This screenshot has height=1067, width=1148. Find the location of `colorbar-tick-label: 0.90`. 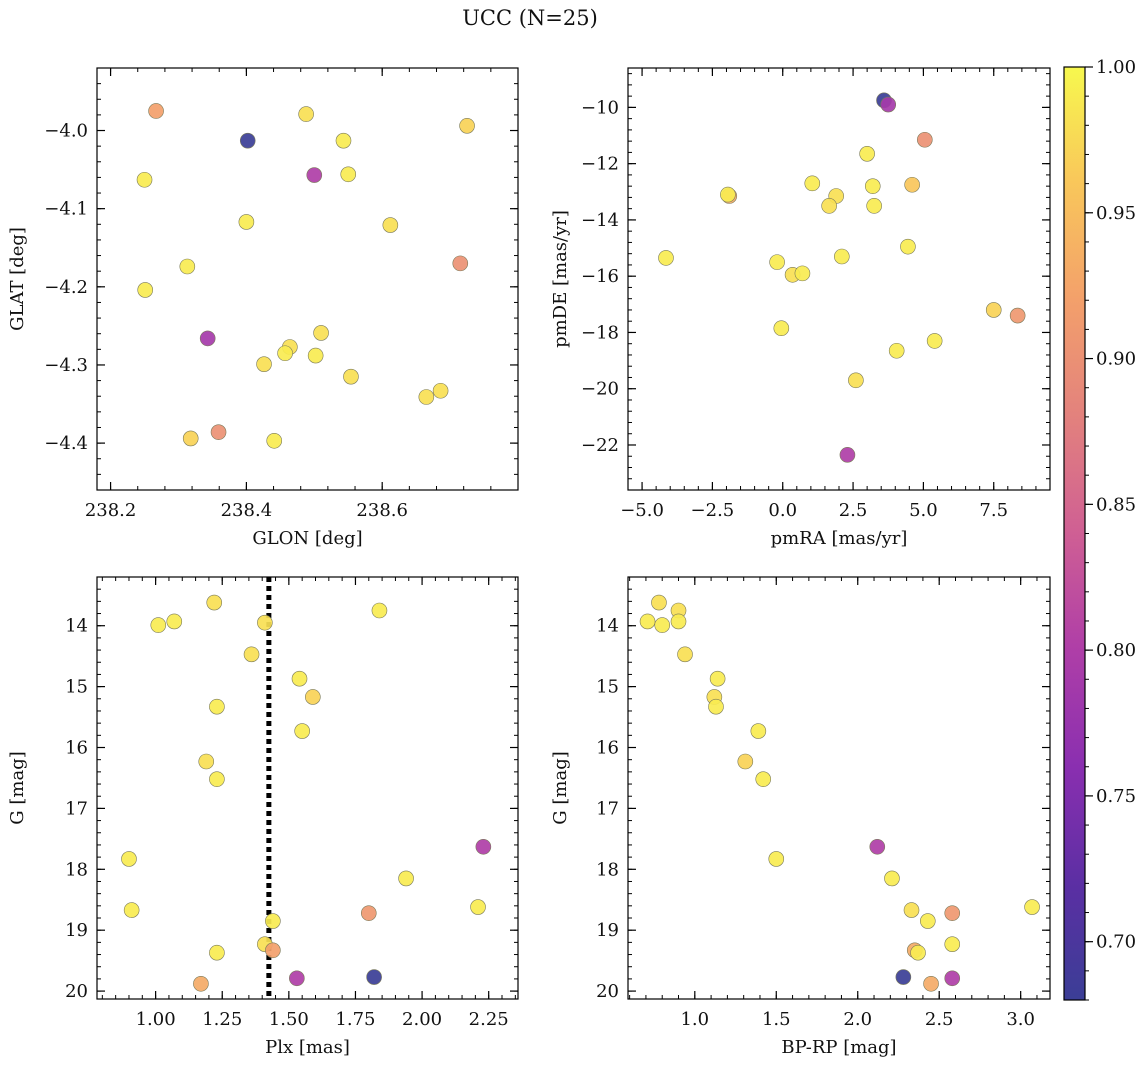

colorbar-tick-label: 0.90 is located at coordinates (1116, 359).